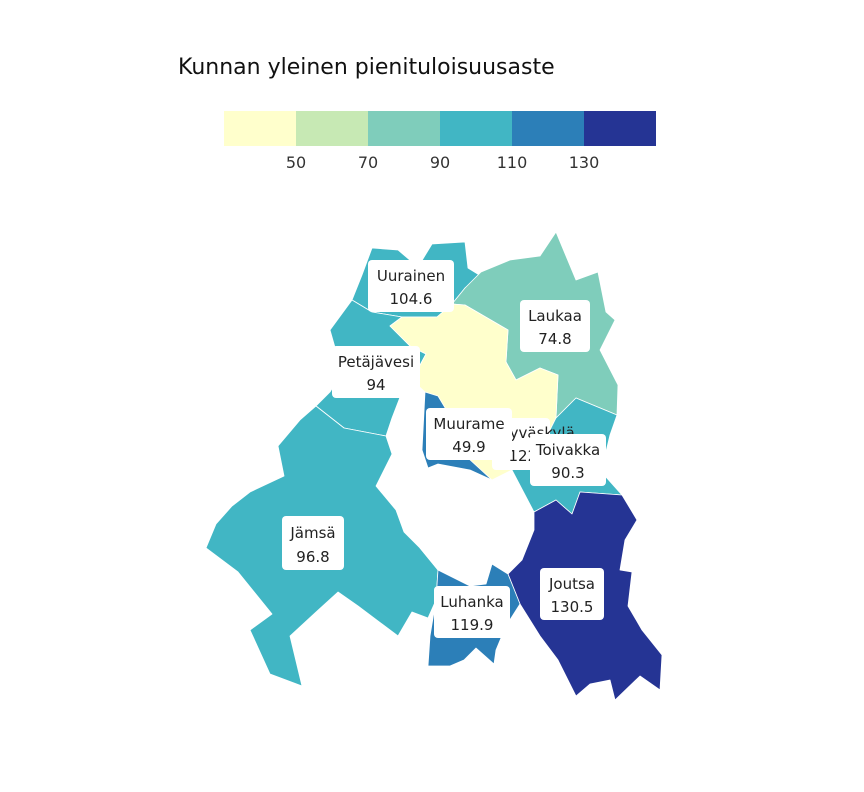 This screenshot has width=864, height=792. I want to click on region-label: Jämsä 96.8, so click(313, 543).